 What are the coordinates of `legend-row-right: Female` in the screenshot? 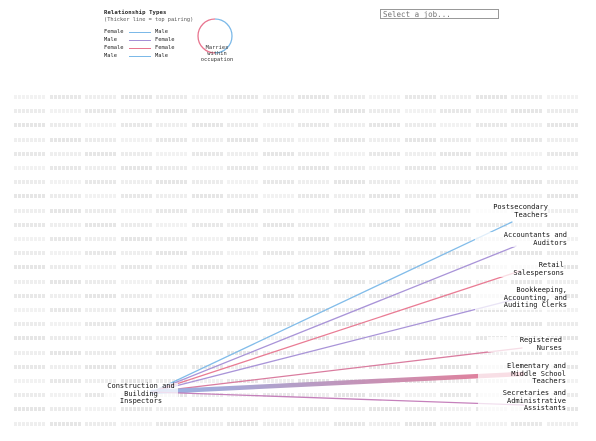 It's located at (165, 40).